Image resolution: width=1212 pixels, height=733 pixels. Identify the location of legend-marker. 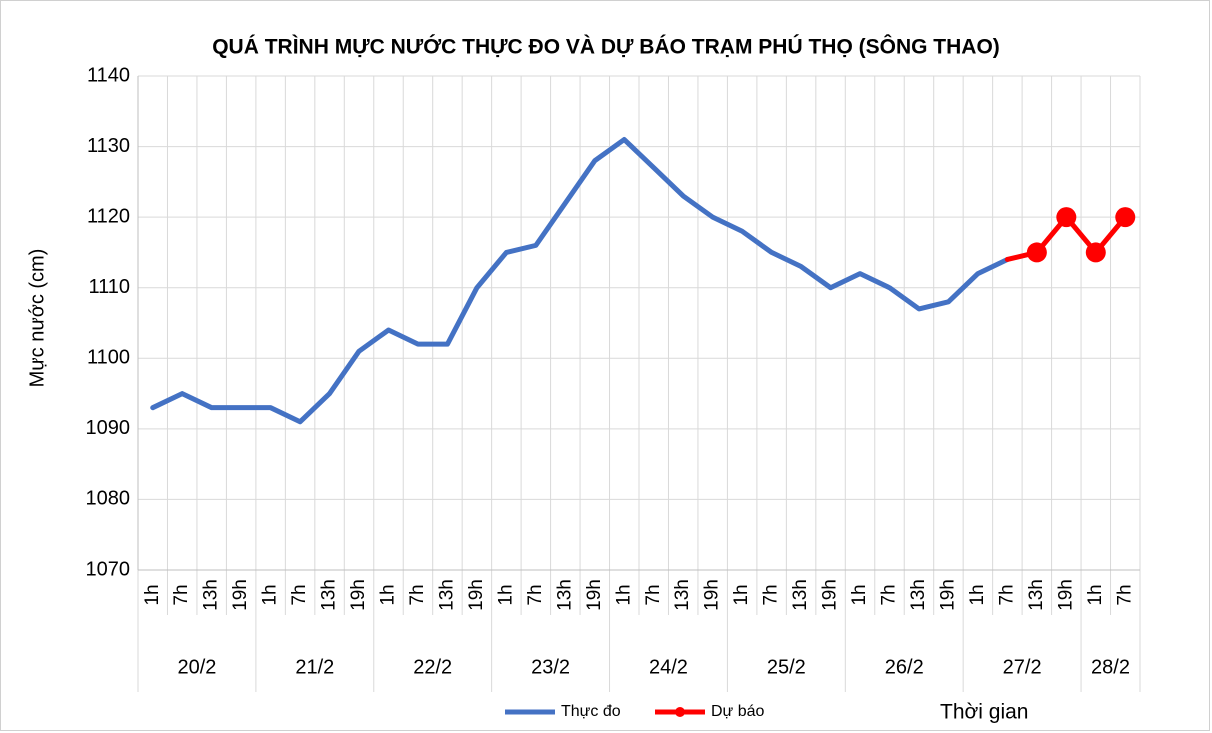
(680, 712).